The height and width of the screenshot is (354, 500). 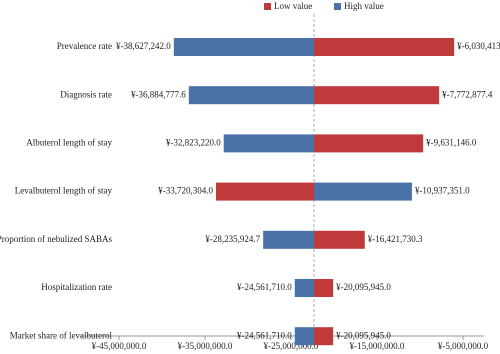 I want to click on x-tick-label: ¥-25,000,000.0, so click(x=291, y=346).